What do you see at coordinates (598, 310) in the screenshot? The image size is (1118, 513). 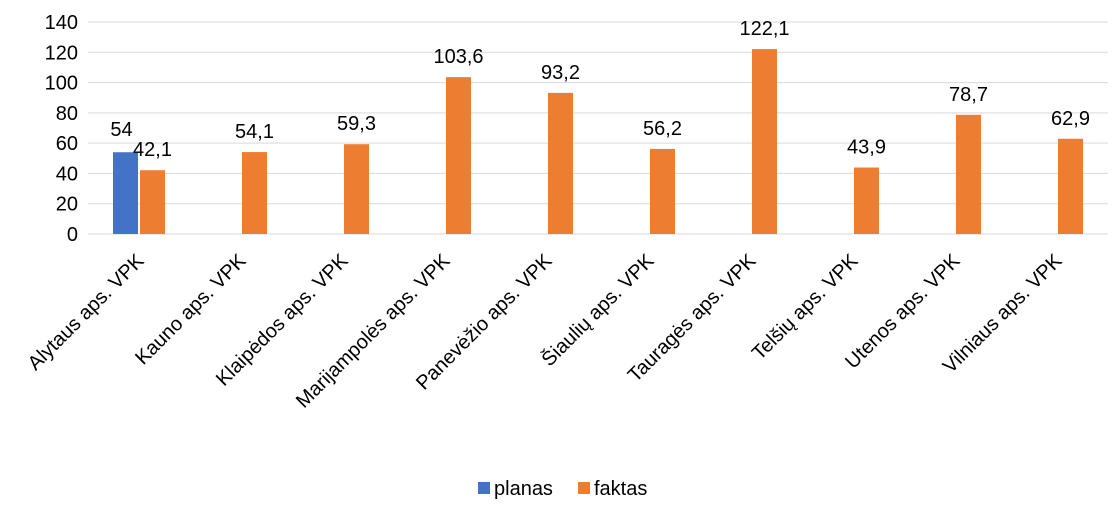 I see `x-category-label: Šiaulių aps. VPK` at bounding box center [598, 310].